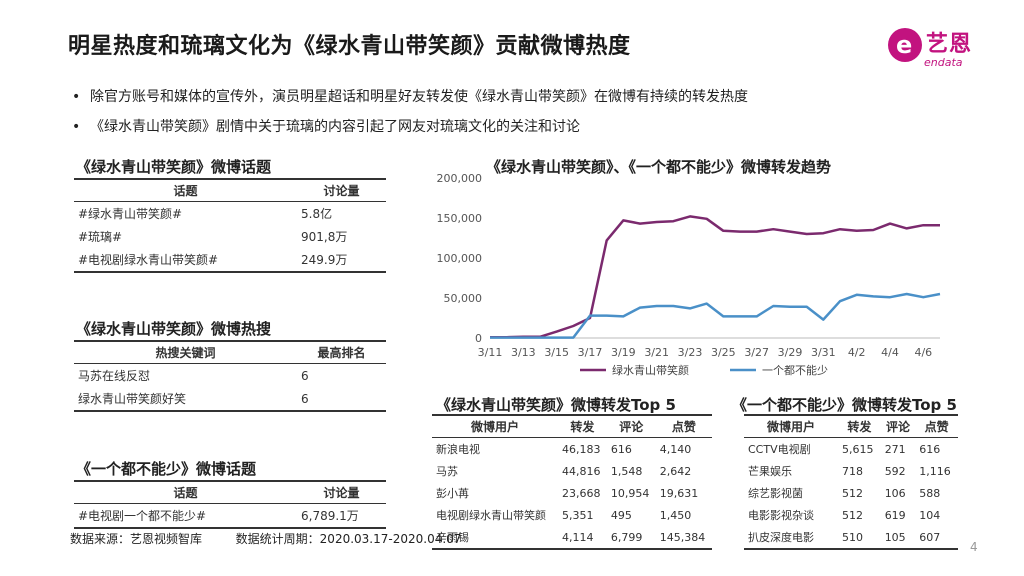 The width and height of the screenshot is (1024, 576). Describe the element at coordinates (463, 298) in the screenshot. I see `y-tick-label: 50,000` at that location.